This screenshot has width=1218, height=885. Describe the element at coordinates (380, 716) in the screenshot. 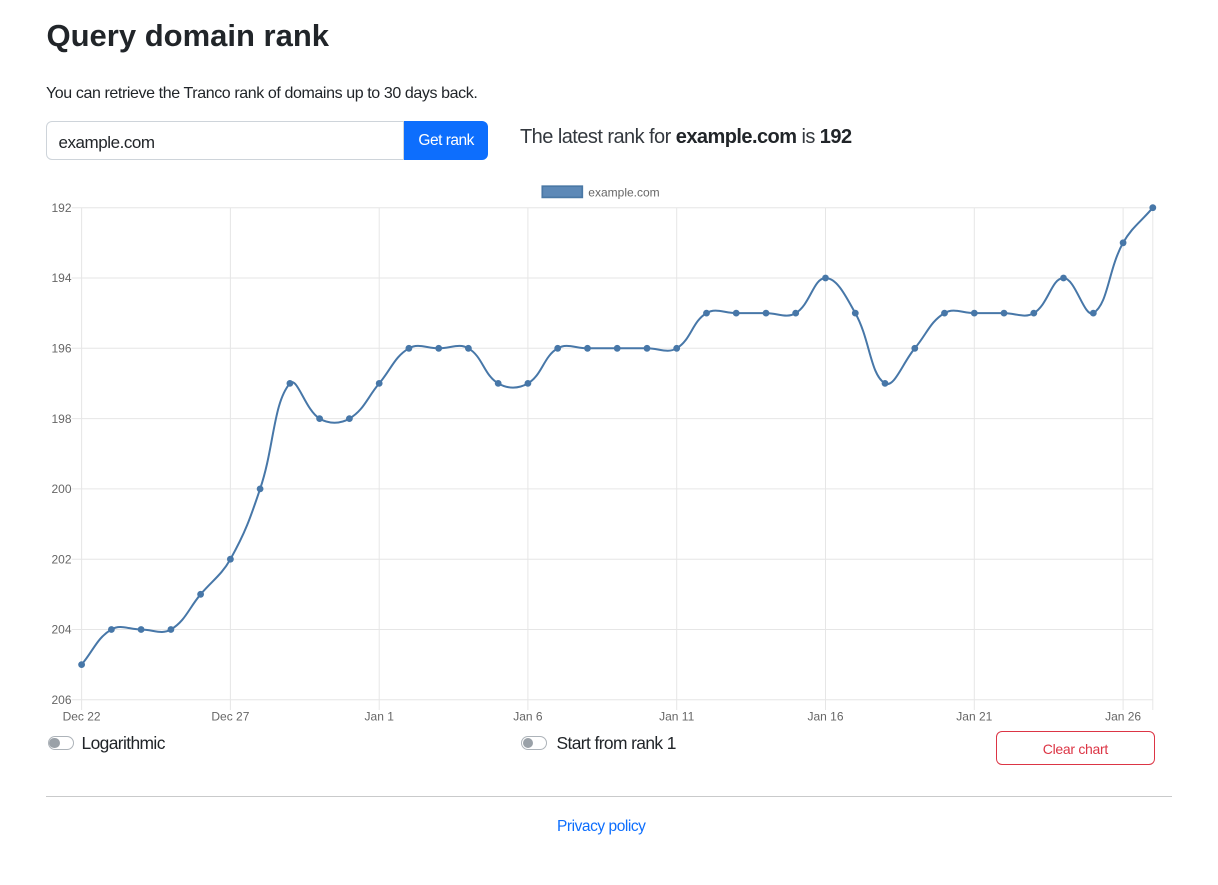

I see `svg-text: Jan 1` at that location.